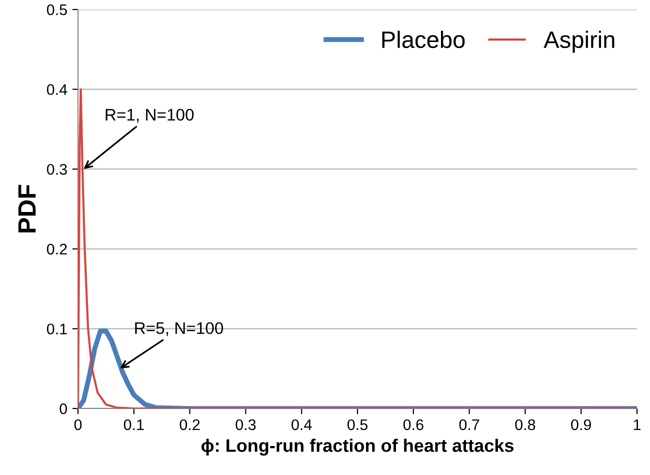 Image resolution: width=650 pixels, height=475 pixels. I want to click on y-tick-label: 0.5, so click(56, 10).